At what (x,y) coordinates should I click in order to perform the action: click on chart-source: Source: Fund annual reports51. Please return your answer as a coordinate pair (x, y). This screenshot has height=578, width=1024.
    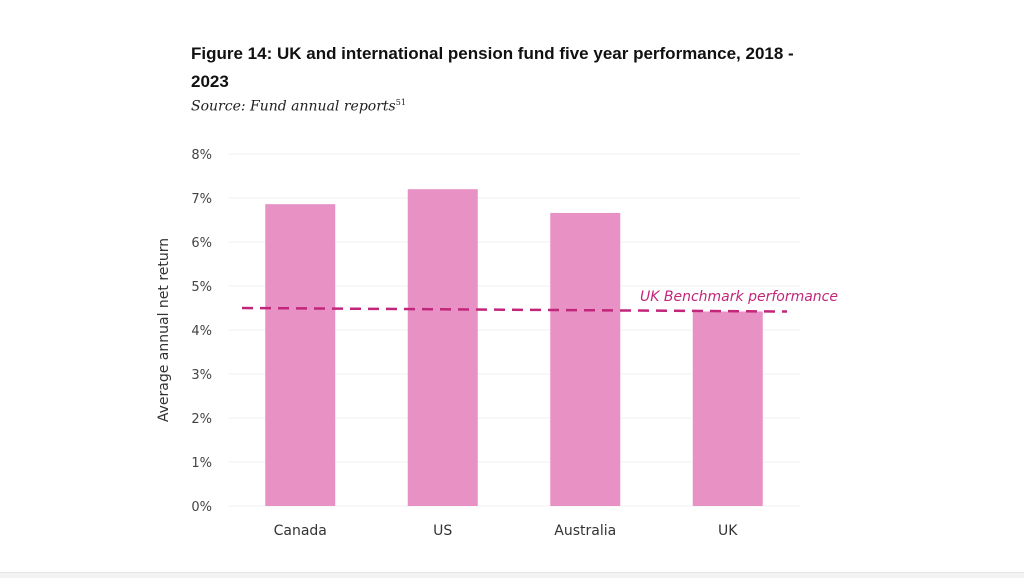
    Looking at the image, I should click on (298, 106).